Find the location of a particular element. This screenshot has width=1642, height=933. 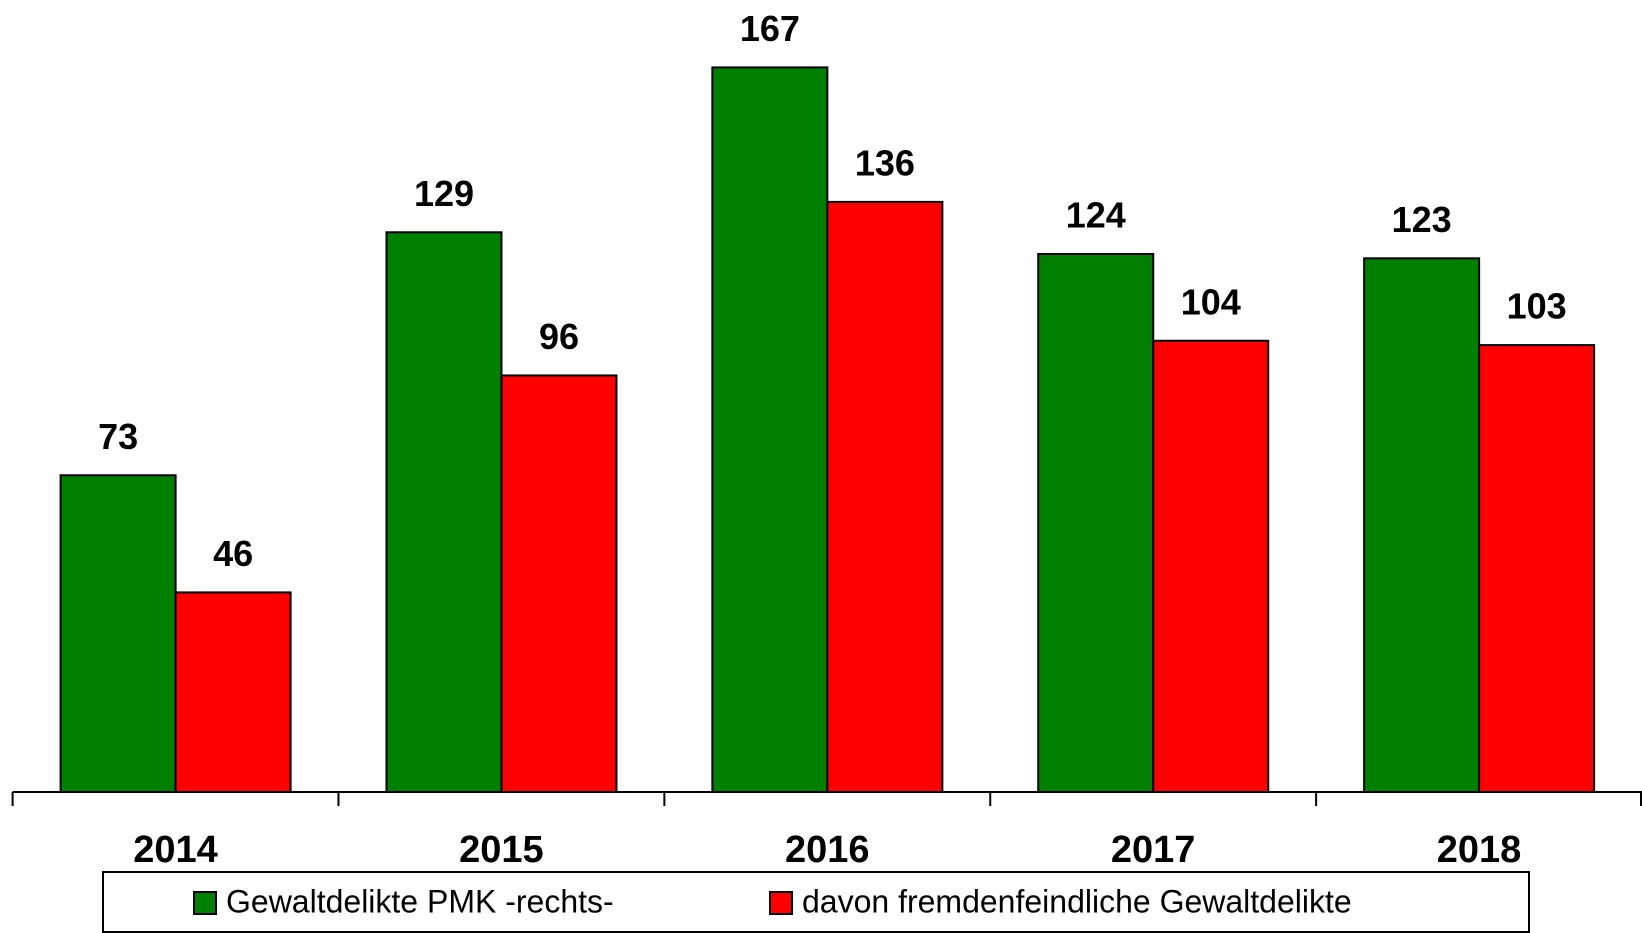

legend-box is located at coordinates (816, 902).